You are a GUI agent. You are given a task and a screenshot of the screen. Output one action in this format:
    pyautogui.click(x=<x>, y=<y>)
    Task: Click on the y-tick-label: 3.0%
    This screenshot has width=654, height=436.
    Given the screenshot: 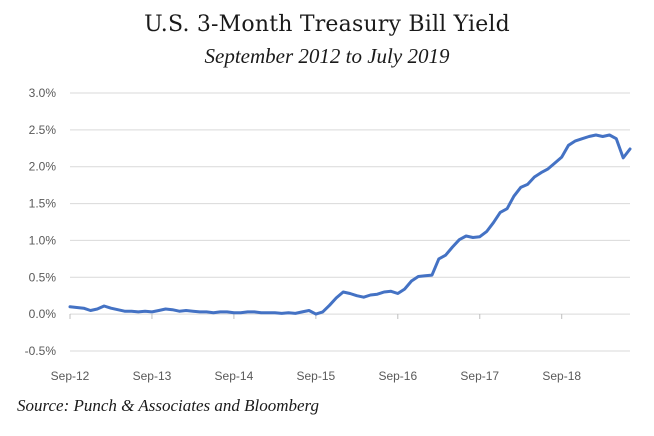 What is the action you would take?
    pyautogui.click(x=43, y=93)
    